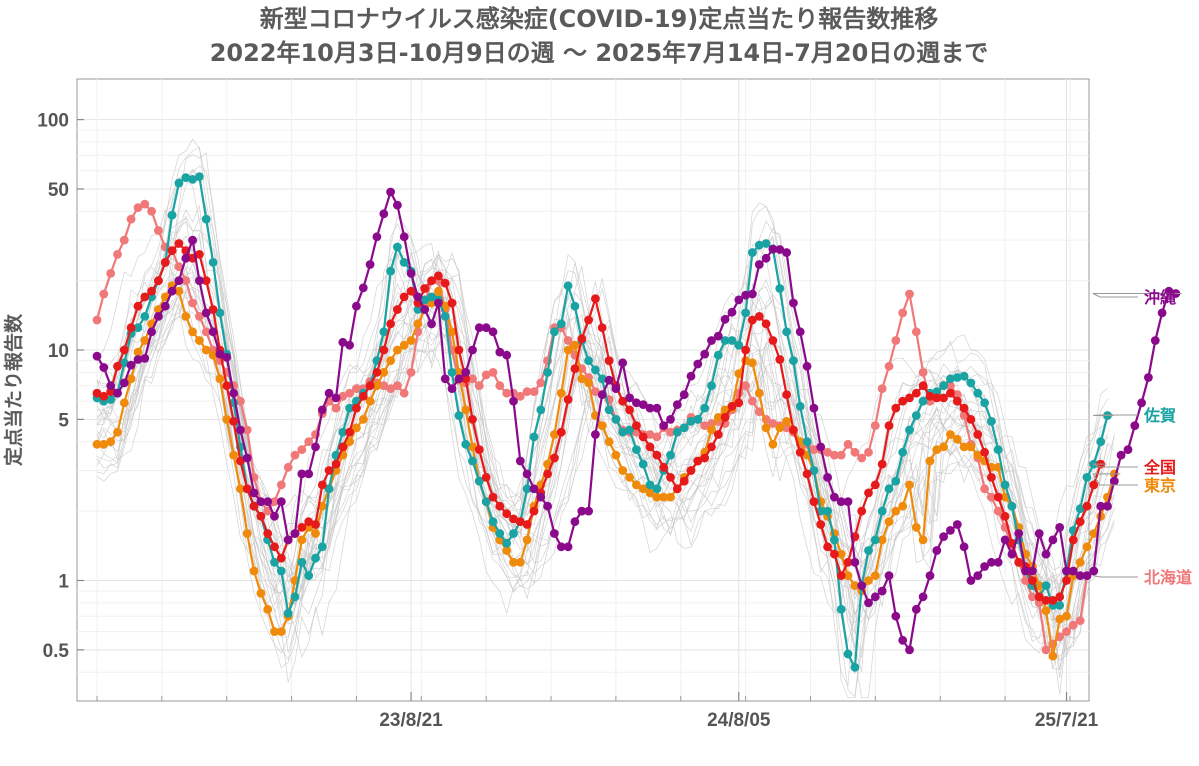 The height and width of the screenshot is (766, 1199). Describe the element at coordinates (1067, 720) in the screenshot. I see `x-tick-label: 25/7/21` at that location.